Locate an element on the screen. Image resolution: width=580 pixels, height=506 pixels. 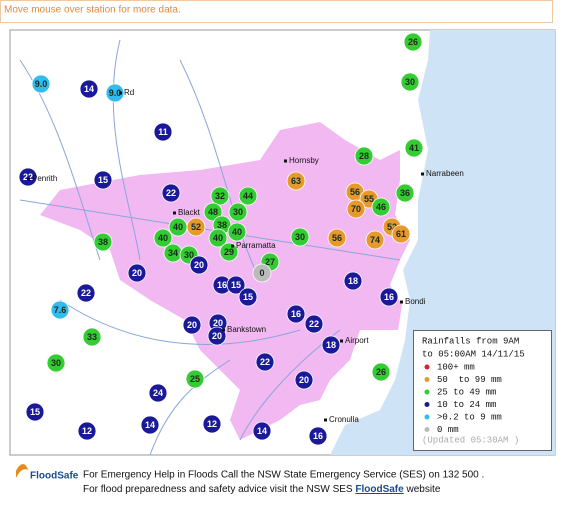
station-label: 63 is located at coordinates (296, 181).